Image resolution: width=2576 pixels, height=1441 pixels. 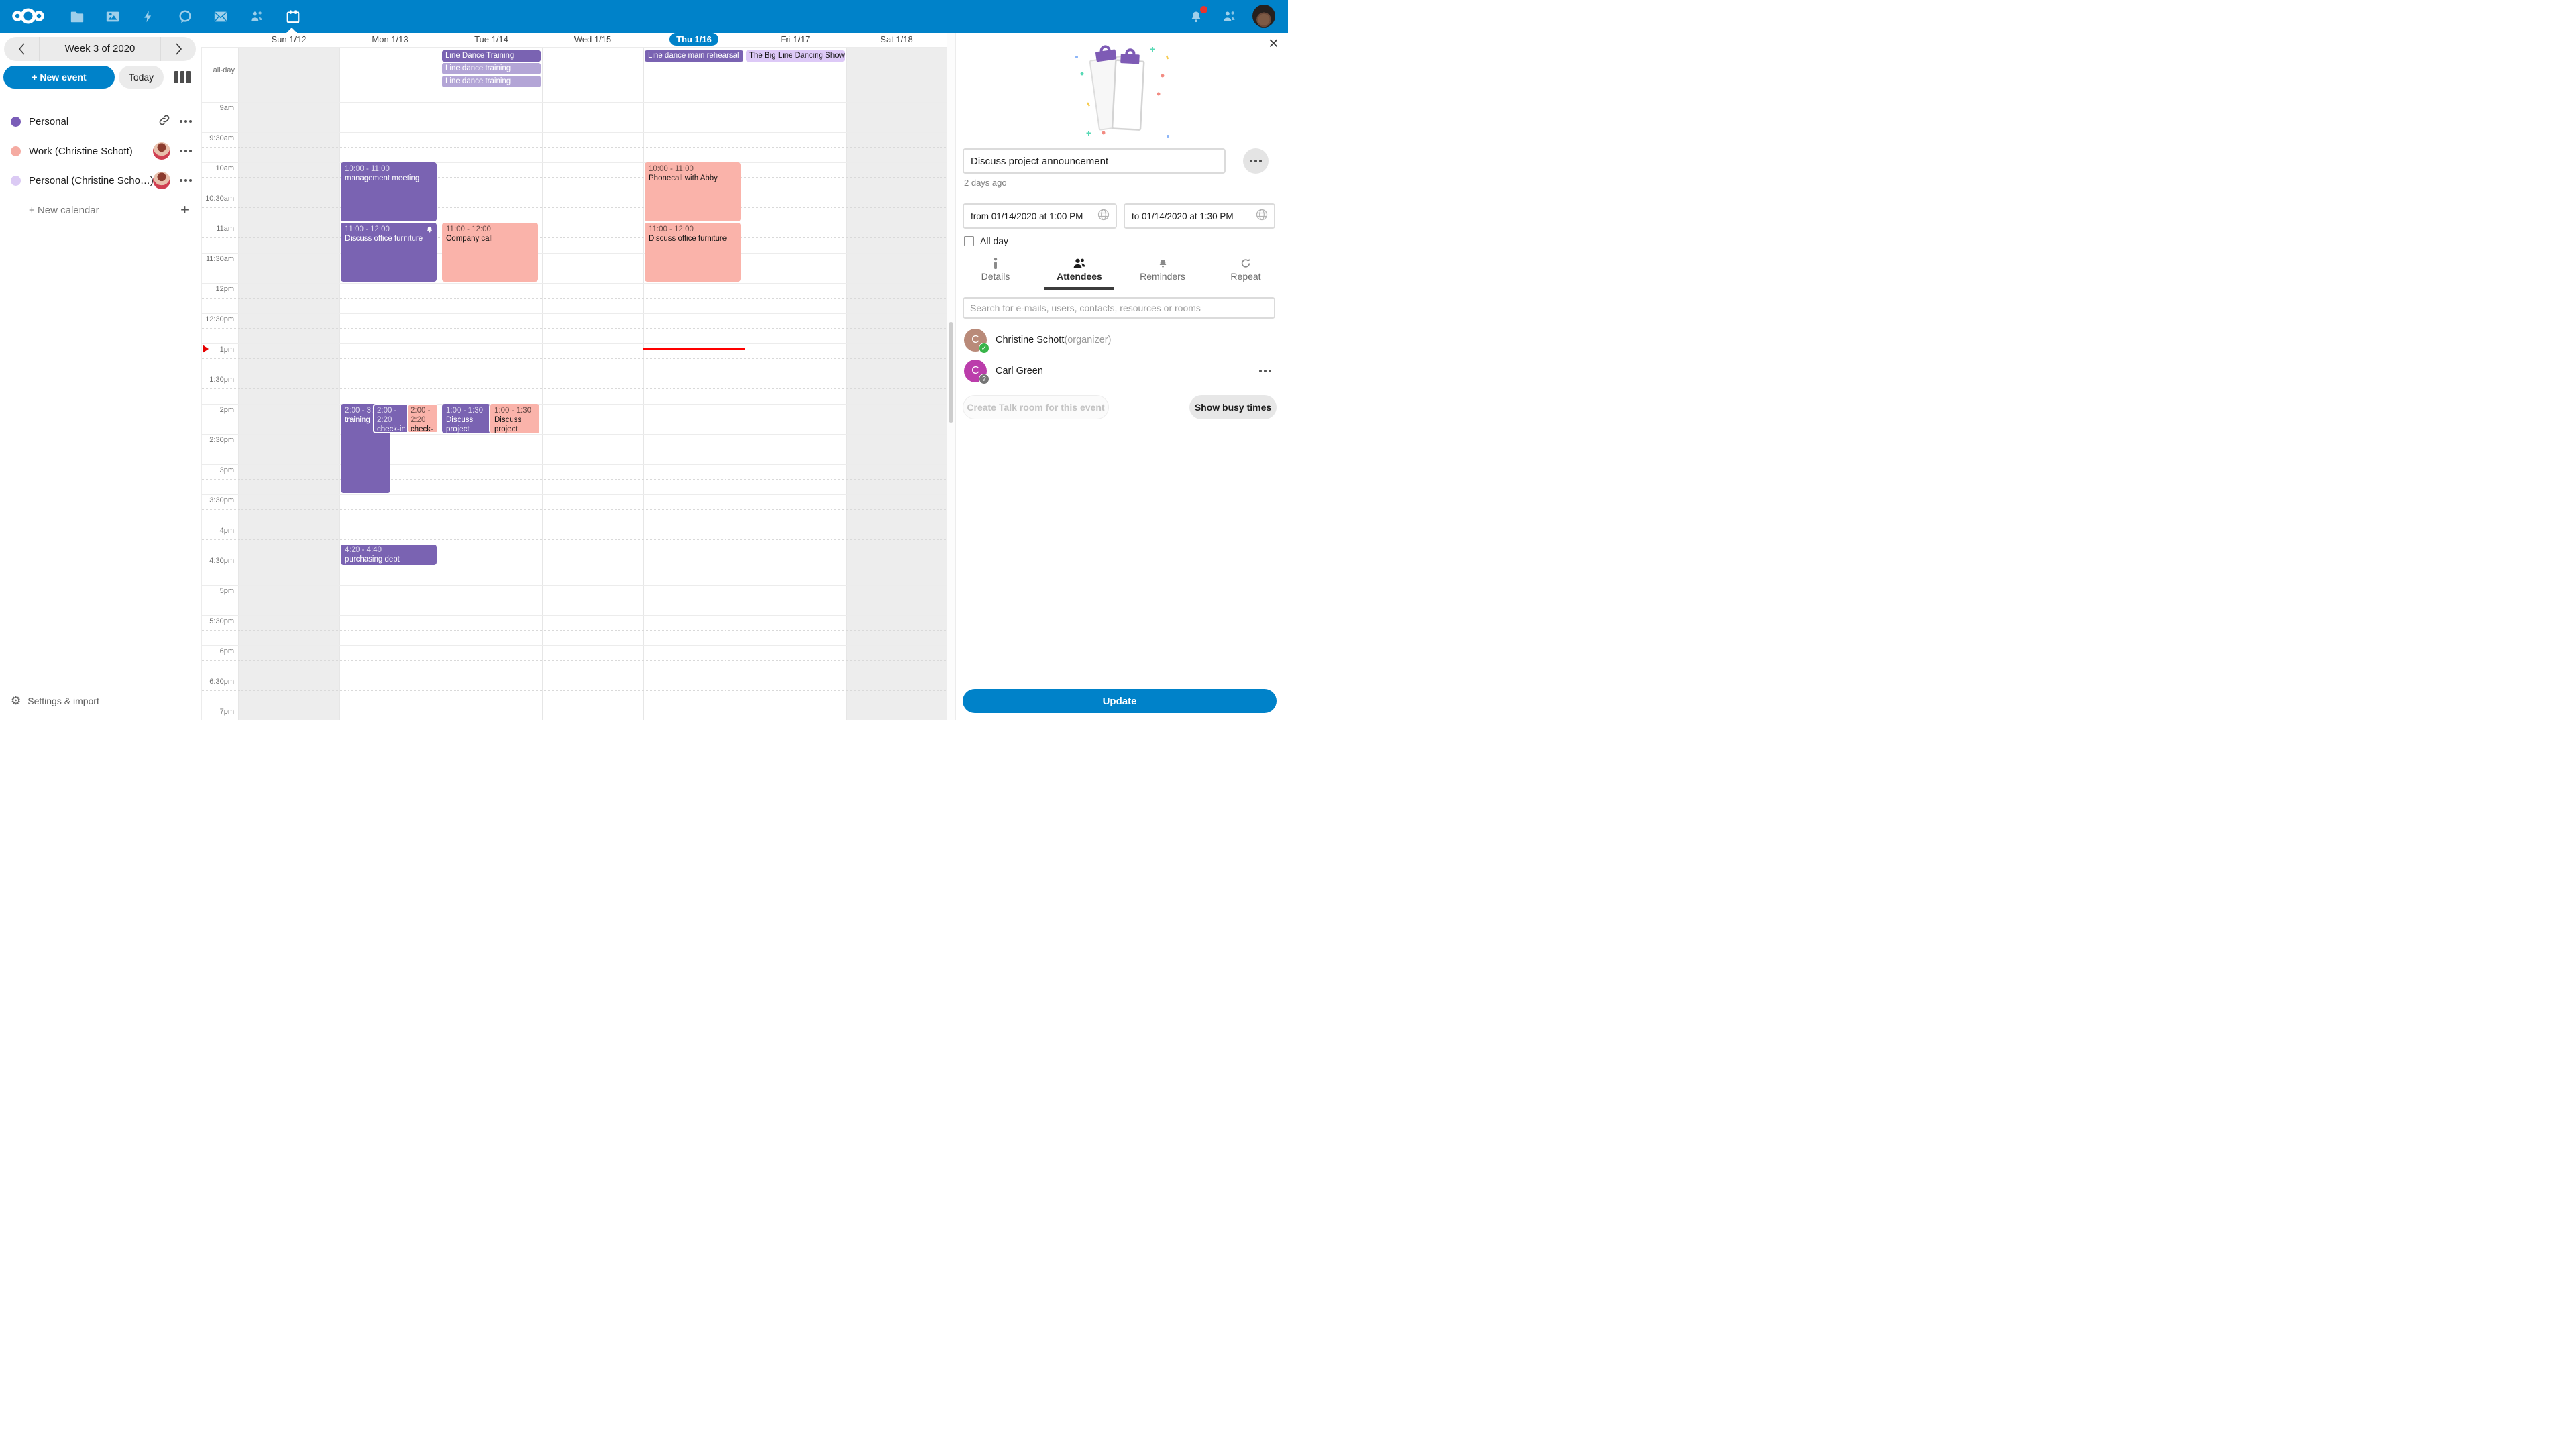 I want to click on event-check-in-1: 2:00 - 2:20 check-in, so click(x=391, y=418).